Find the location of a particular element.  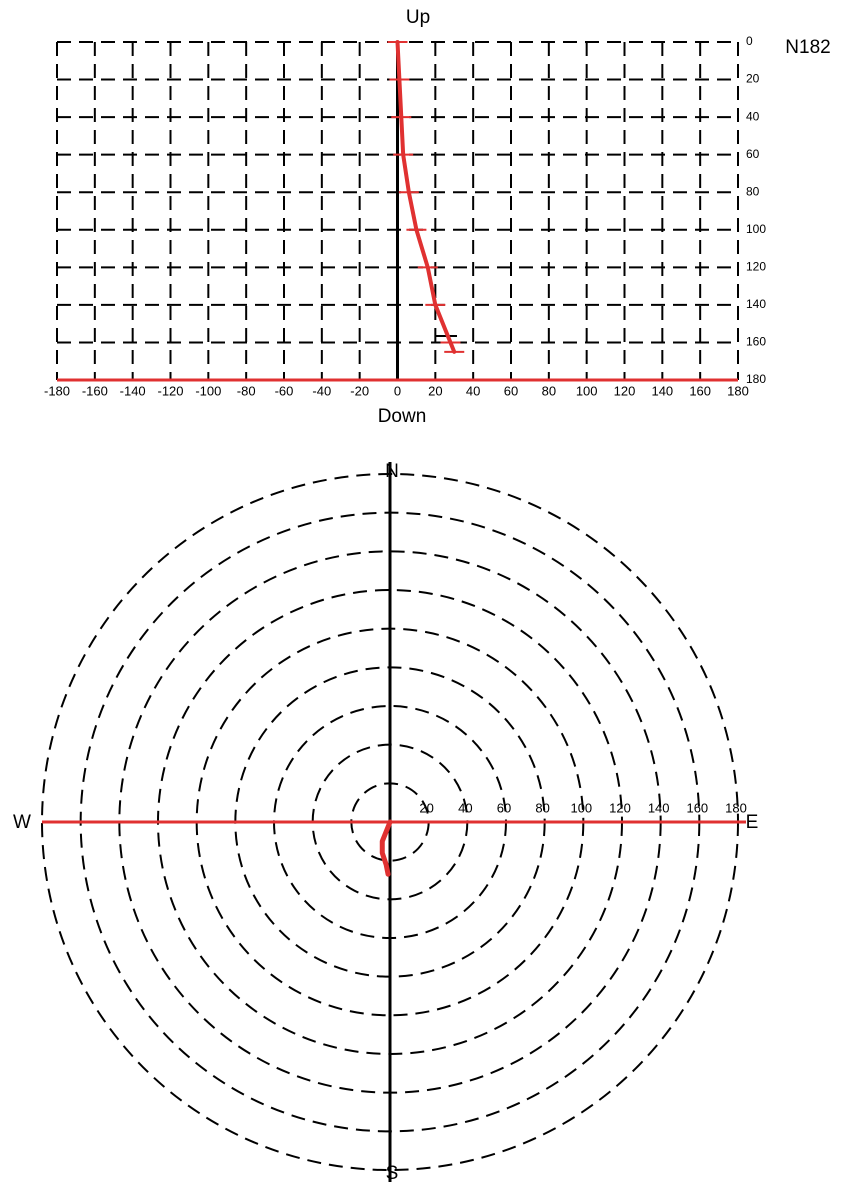

x-tick-label: 80 is located at coordinates (549, 390).